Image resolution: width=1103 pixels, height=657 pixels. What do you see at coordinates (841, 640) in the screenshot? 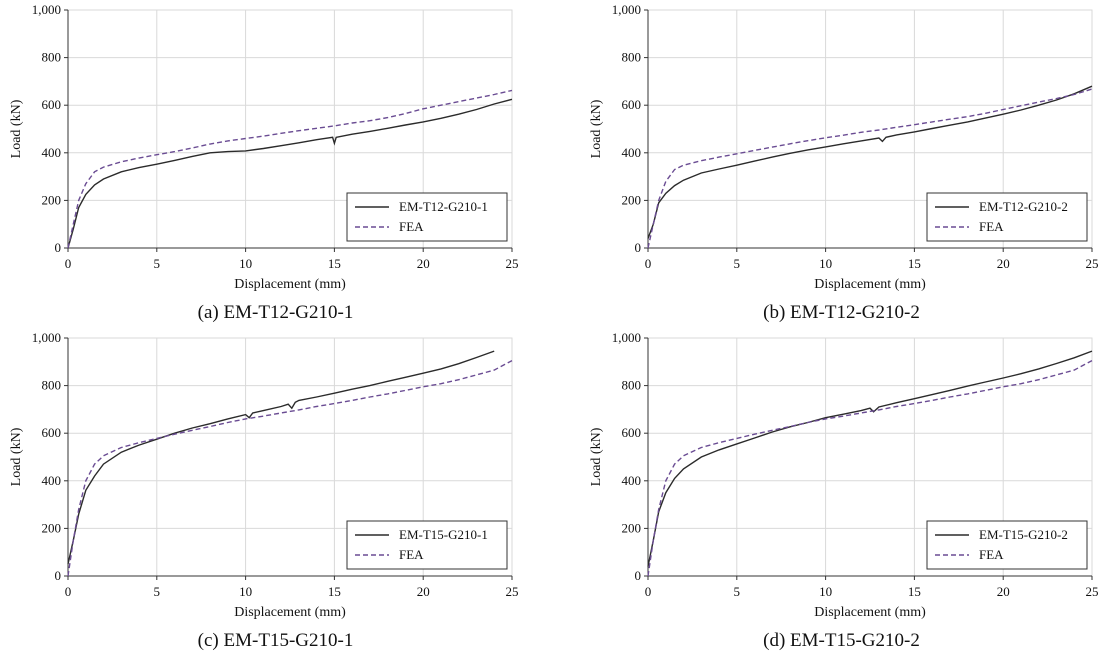
I see `caption-d: (d) EM-T15-G210-2` at bounding box center [841, 640].